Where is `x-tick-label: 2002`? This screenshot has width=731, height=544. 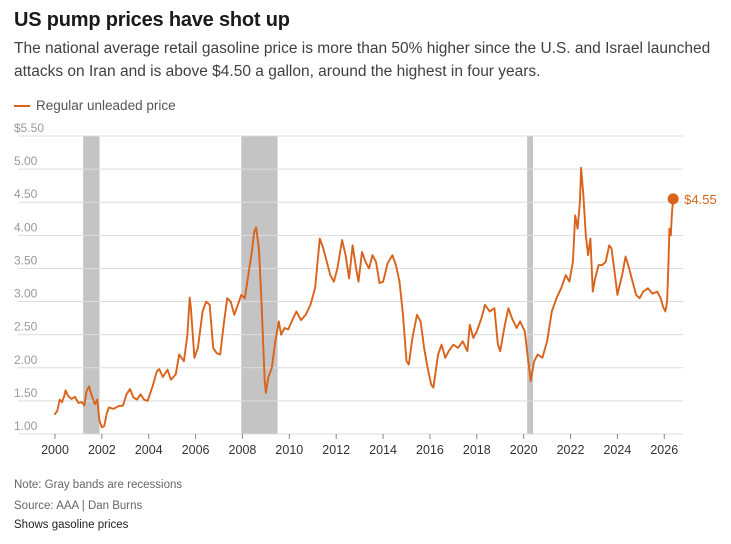
x-tick-label: 2002 is located at coordinates (102, 450).